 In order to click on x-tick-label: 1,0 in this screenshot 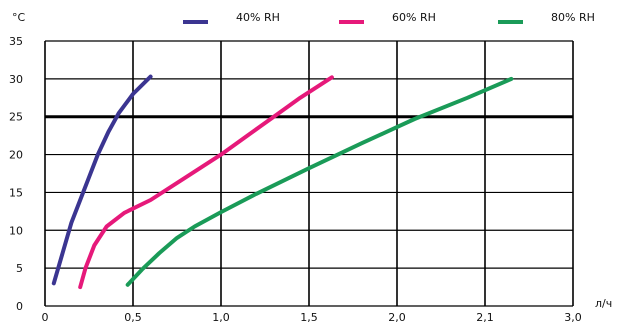, I will do `click(221, 317)`.